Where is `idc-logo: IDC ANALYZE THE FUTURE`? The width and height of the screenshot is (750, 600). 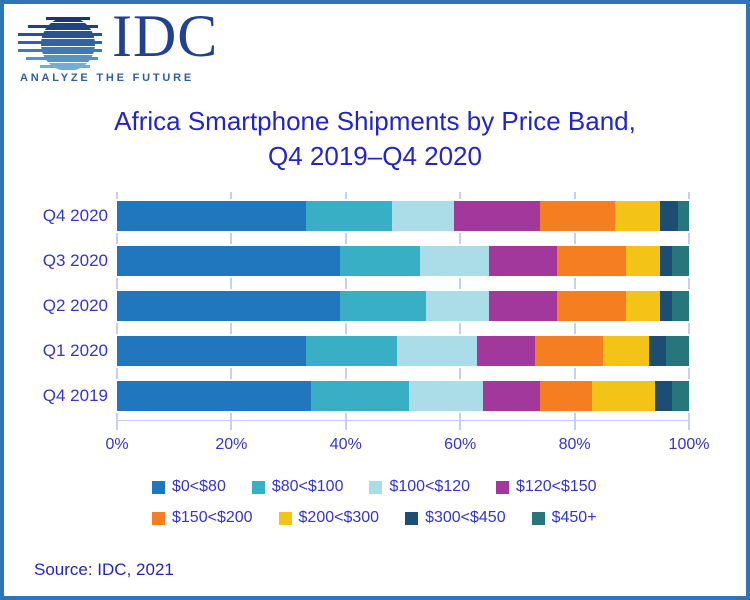 idc-logo: IDC ANALYZE THE FUTURE is located at coordinates (133, 45).